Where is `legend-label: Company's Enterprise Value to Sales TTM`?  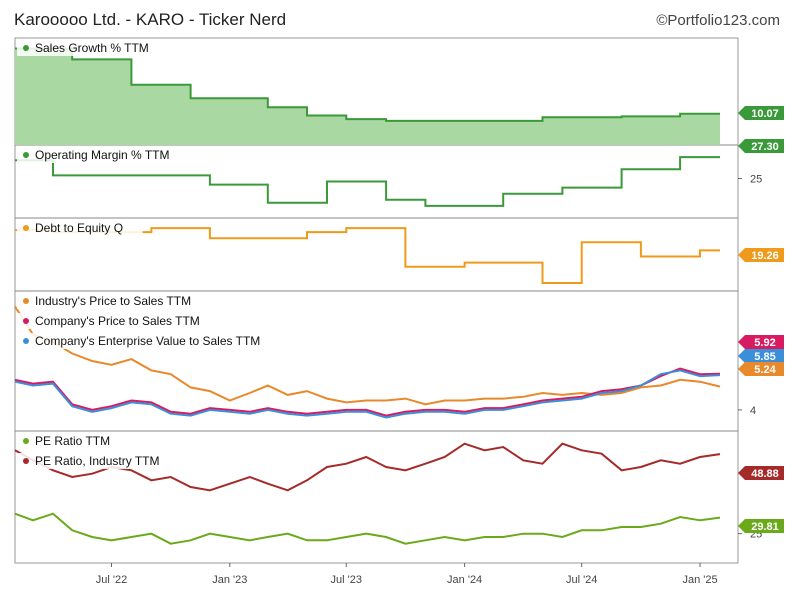
legend-label: Company's Enterprise Value to Sales TTM is located at coordinates (147, 341).